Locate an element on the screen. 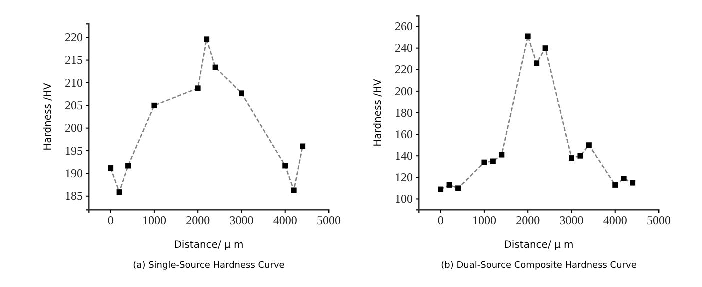 Image resolution: width=702 pixels, height=287 pixels. y-tick-label: 210 is located at coordinates (74, 83).